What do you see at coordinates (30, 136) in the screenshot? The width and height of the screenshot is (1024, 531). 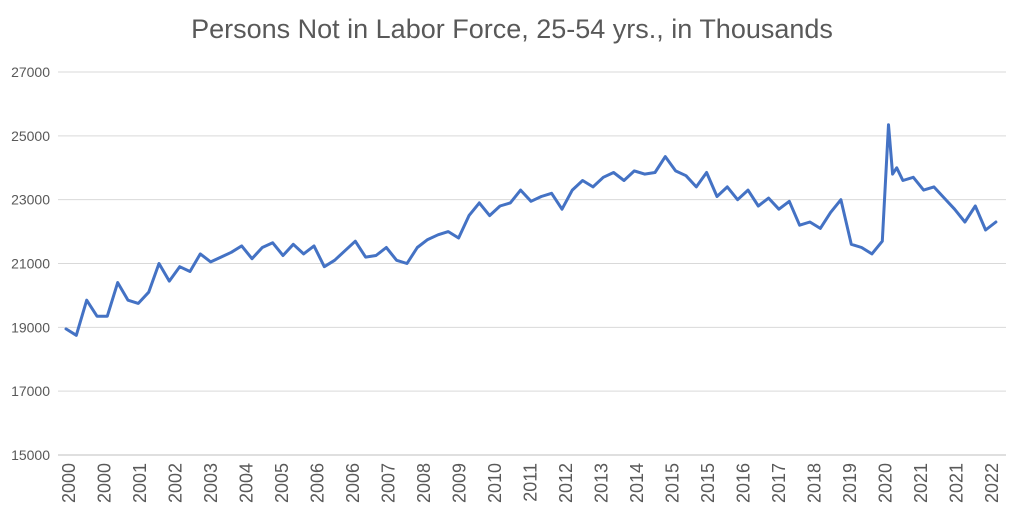 I see `y-tick-label: 25000` at bounding box center [30, 136].